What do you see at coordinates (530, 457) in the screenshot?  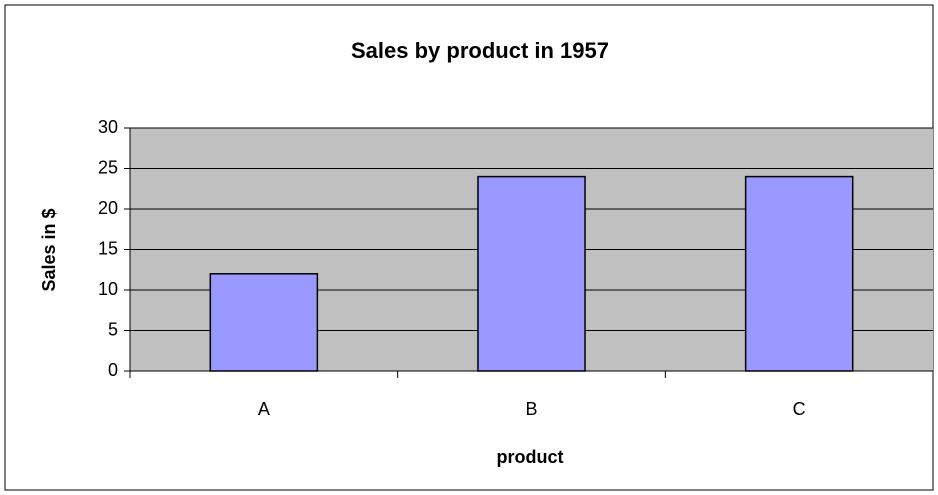 I see `x-axis-label: product` at bounding box center [530, 457].